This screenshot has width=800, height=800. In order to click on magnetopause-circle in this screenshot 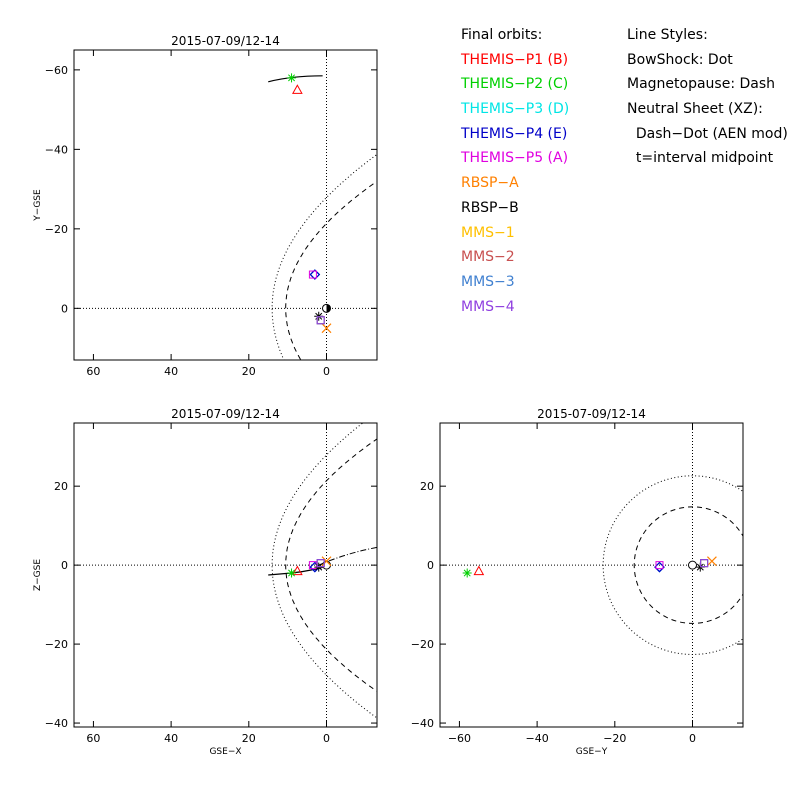, I will do `click(688, 565)`.